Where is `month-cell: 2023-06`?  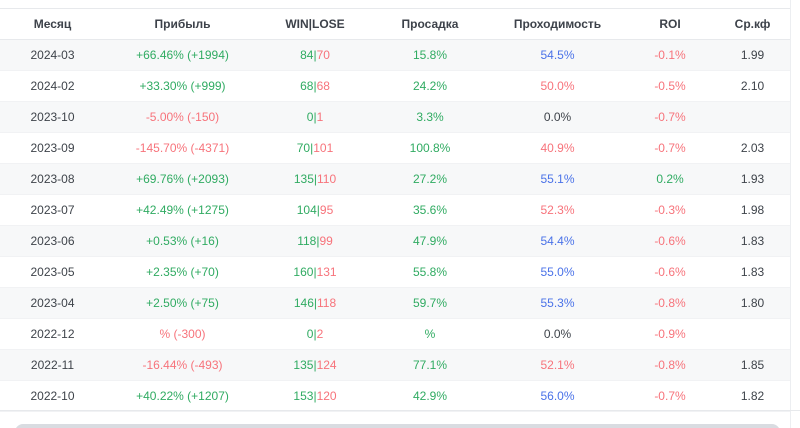
month-cell: 2023-06 is located at coordinates (52, 241).